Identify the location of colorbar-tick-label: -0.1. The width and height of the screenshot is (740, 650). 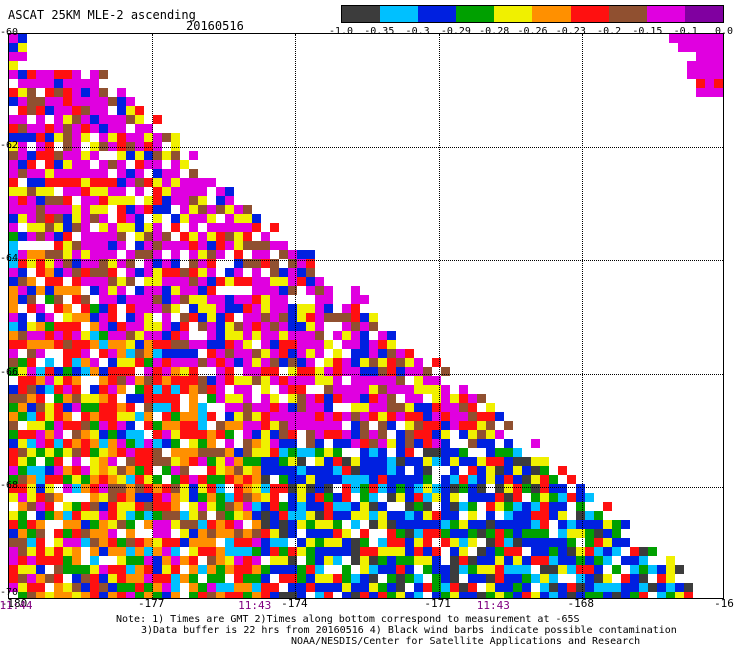
(685, 31).